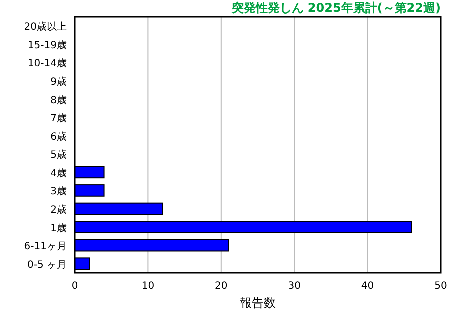 This screenshot has height=320, width=460. Describe the element at coordinates (148, 286) in the screenshot. I see `x-tick-label: 10` at that location.